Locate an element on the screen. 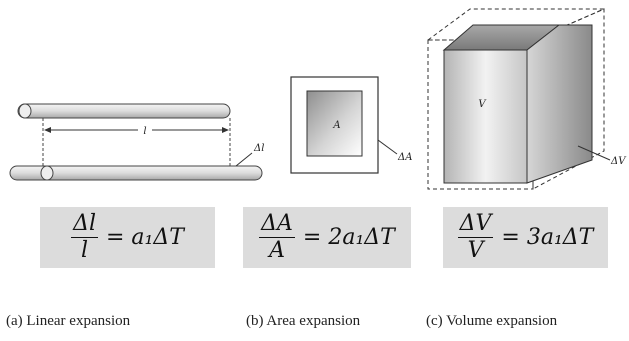 This screenshot has height=341, width=629. area-rhs: = 2a₁ΔT is located at coordinates (348, 237).